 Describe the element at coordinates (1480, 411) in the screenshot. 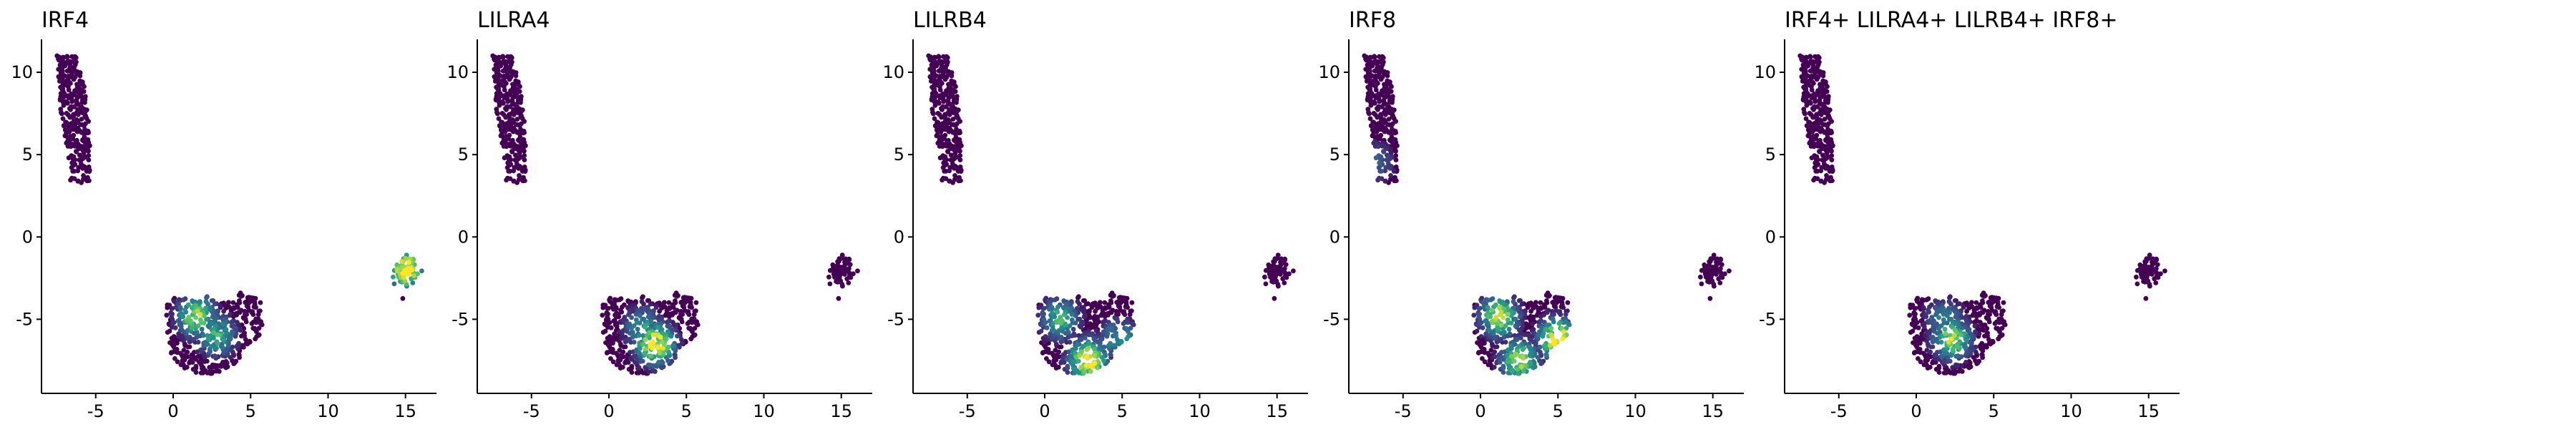

I see `x-tick-label: 0` at that location.